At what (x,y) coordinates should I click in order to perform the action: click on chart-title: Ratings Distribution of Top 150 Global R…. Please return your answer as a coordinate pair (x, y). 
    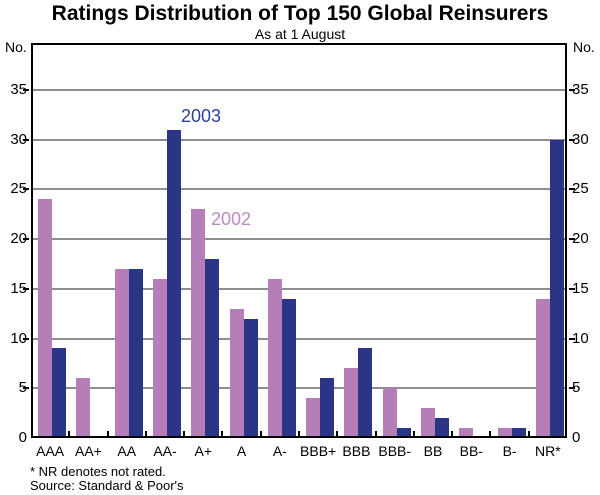
    Looking at the image, I should click on (300, 13).